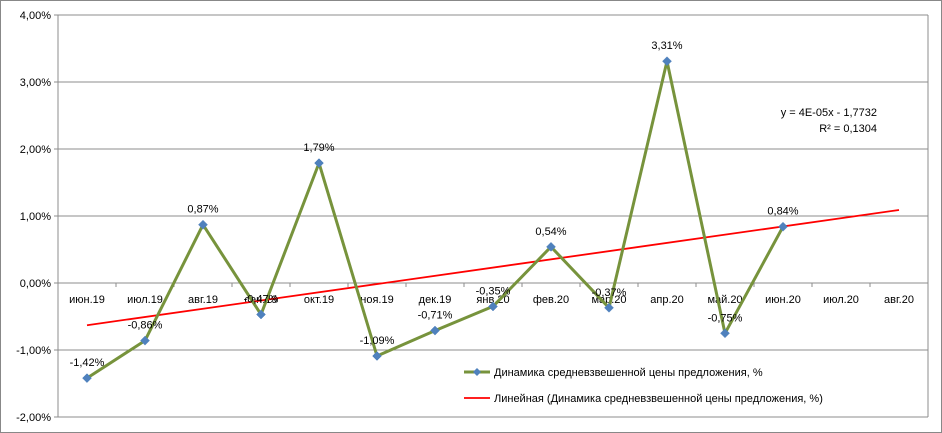 Image resolution: width=942 pixels, height=433 pixels. I want to click on y-tick-label: 2,00%, so click(35, 150).